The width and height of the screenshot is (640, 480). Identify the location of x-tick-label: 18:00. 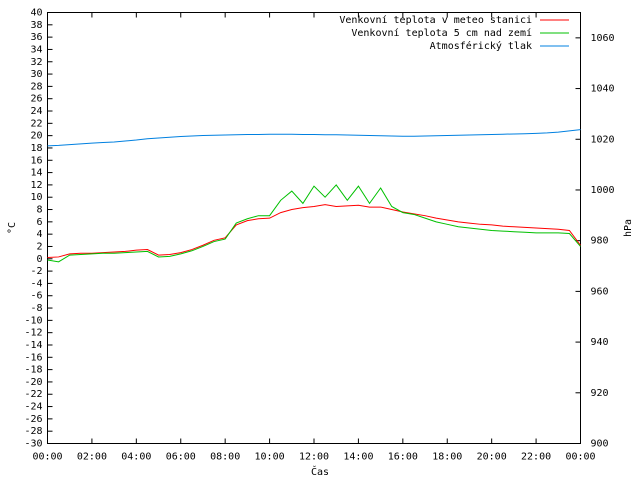
(447, 457).